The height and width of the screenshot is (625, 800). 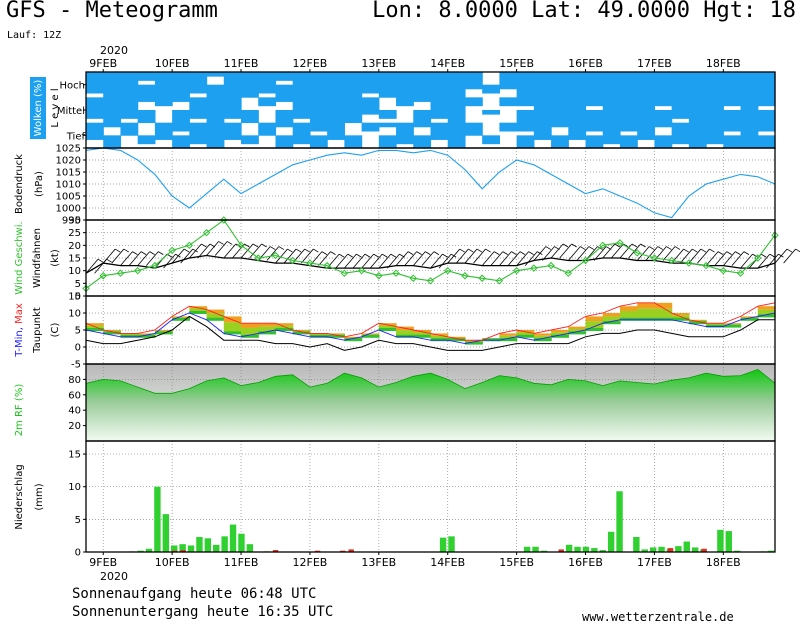 What do you see at coordinates (430, 183) in the screenshot?
I see `pressure-line` at bounding box center [430, 183].